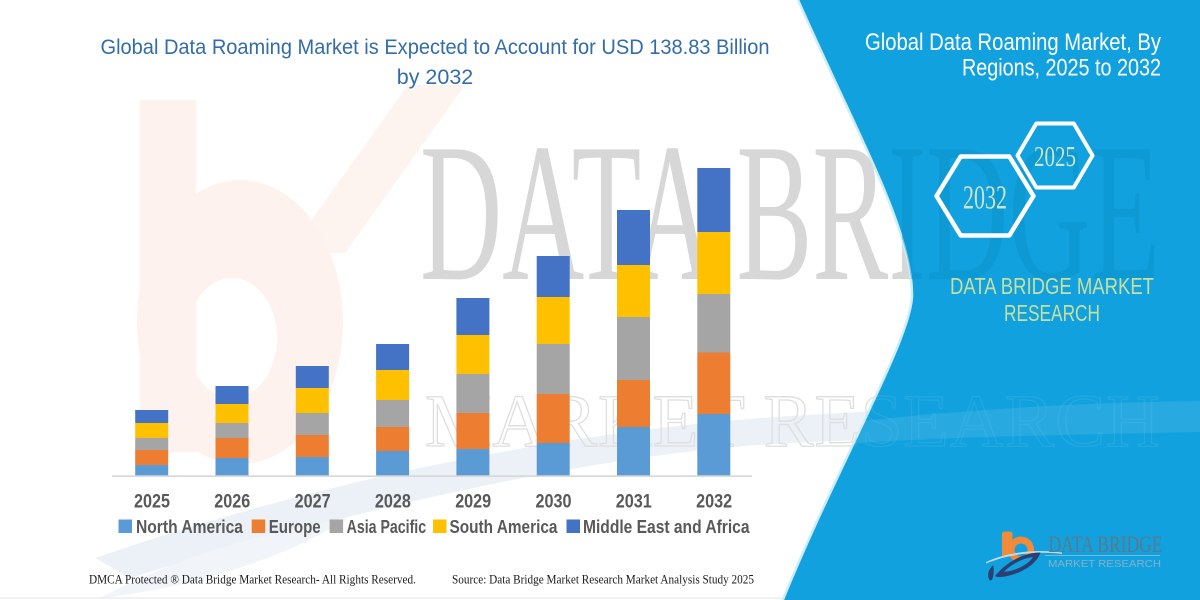 Image resolution: width=1200 pixels, height=600 pixels. What do you see at coordinates (190, 527) in the screenshot?
I see `svg-text: North America` at bounding box center [190, 527].